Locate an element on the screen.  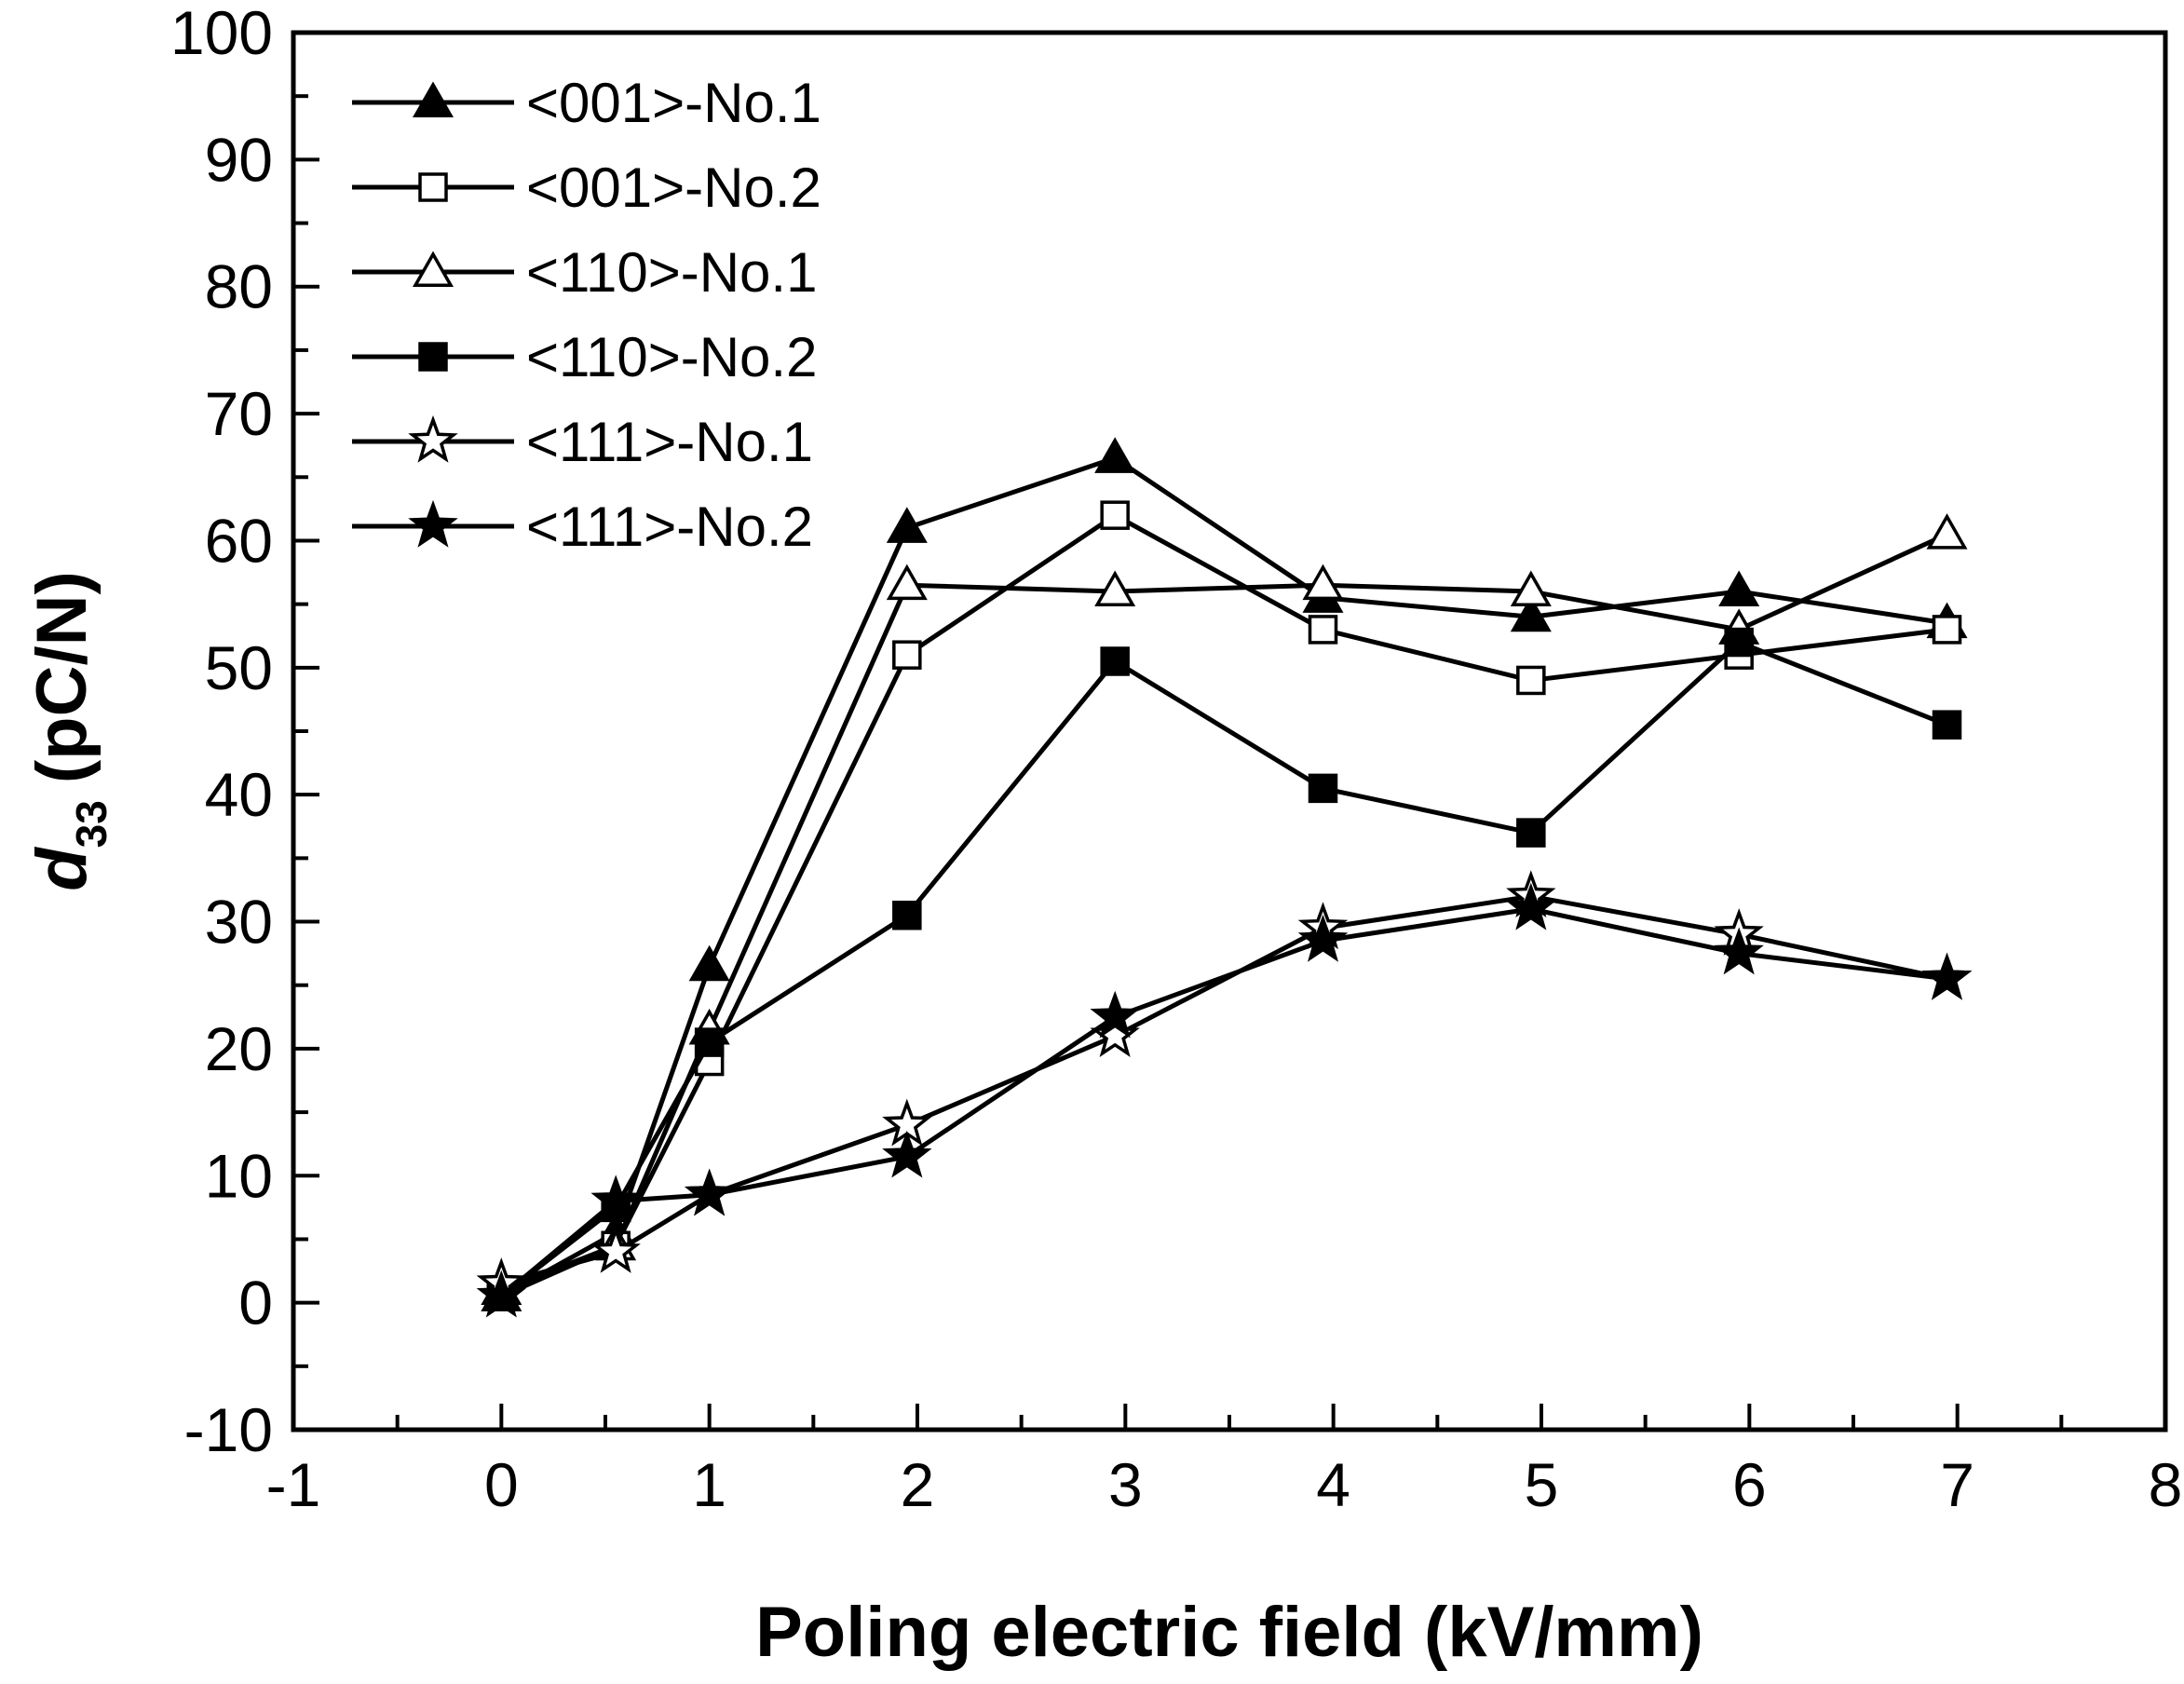
y-tick-labels: -10 0 10 20 30 40 50 60 70 80 90 100 is located at coordinates (221, 732).